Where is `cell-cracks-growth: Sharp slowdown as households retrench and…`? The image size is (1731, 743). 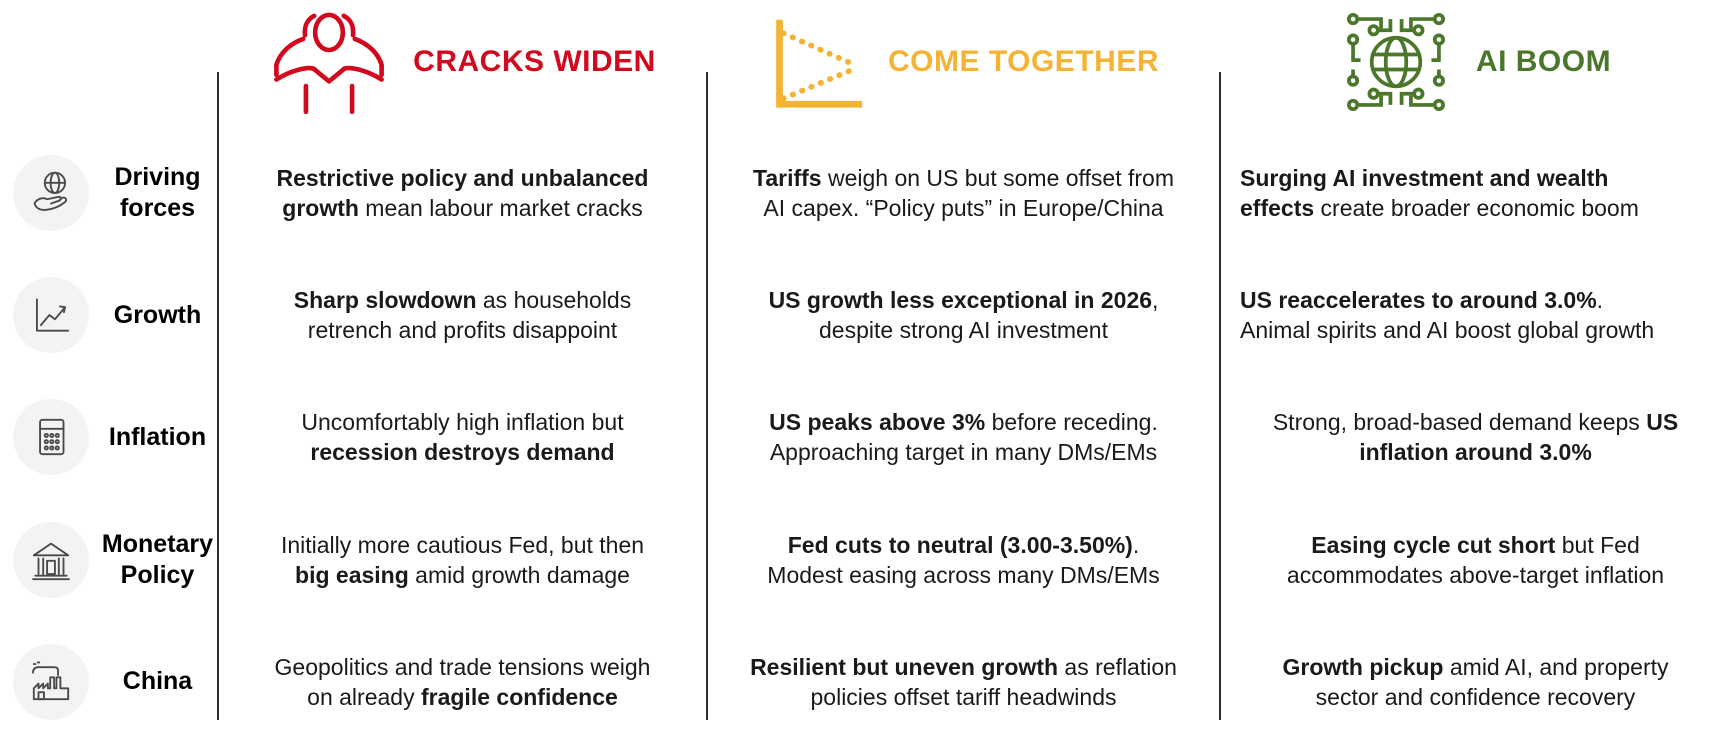 cell-cracks-growth: Sharp slowdown as households retrench and… is located at coordinates (462, 315).